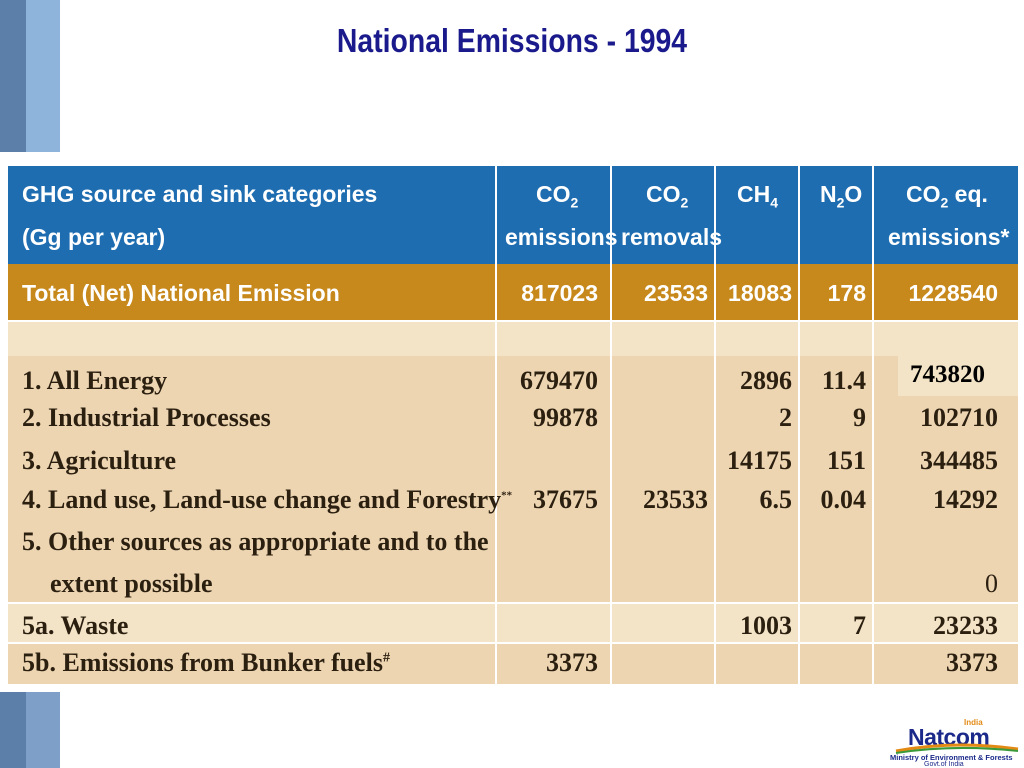 Image resolution: width=1024 pixels, height=768 pixels. What do you see at coordinates (667, 196) in the screenshot?
I see `header-co2-removals-formula: CO2` at bounding box center [667, 196].